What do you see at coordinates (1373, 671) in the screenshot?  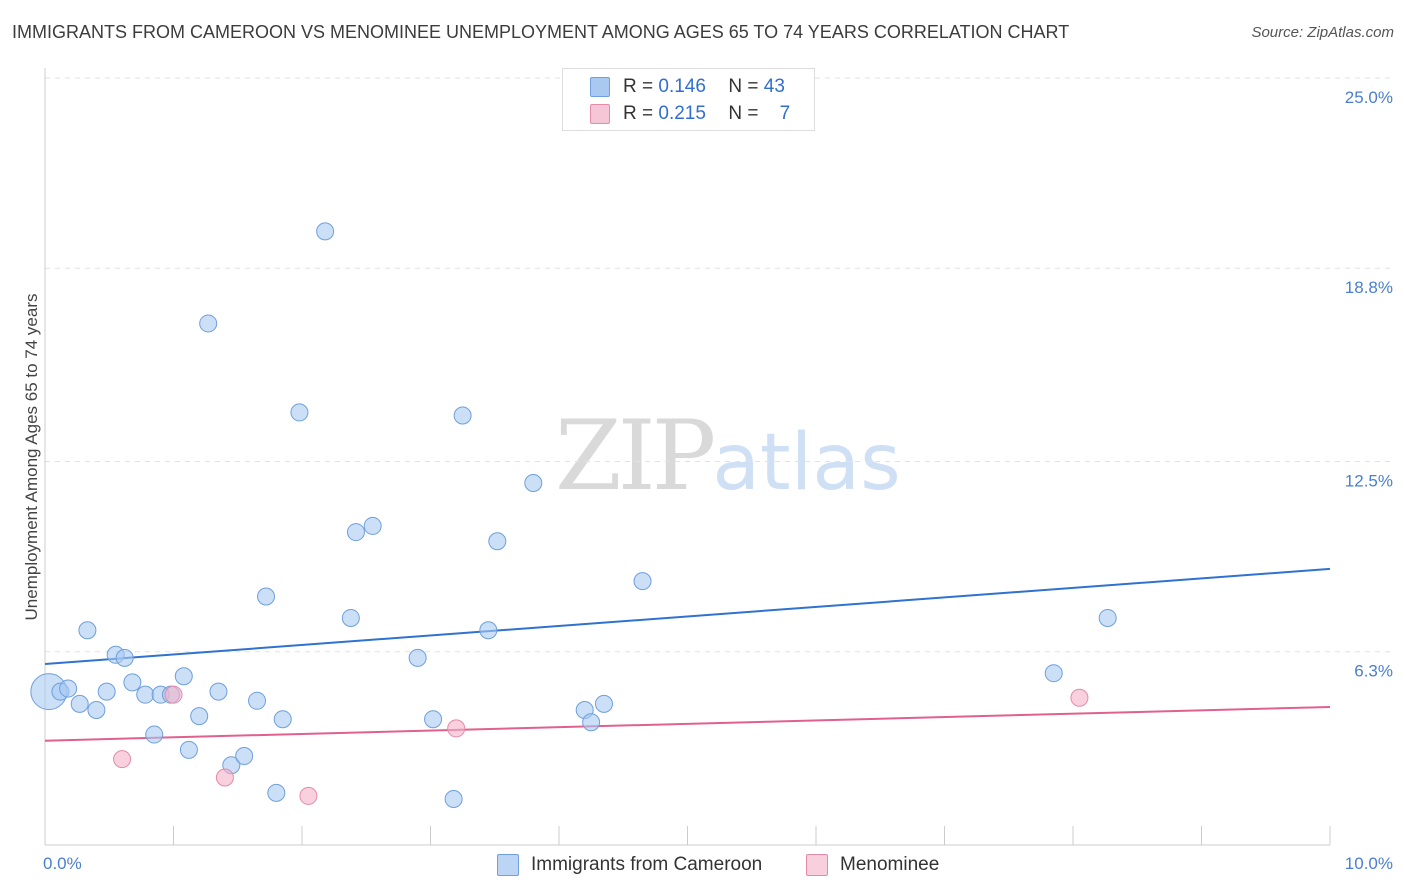 I see `y-tick-label: 6.3%` at bounding box center [1373, 671].